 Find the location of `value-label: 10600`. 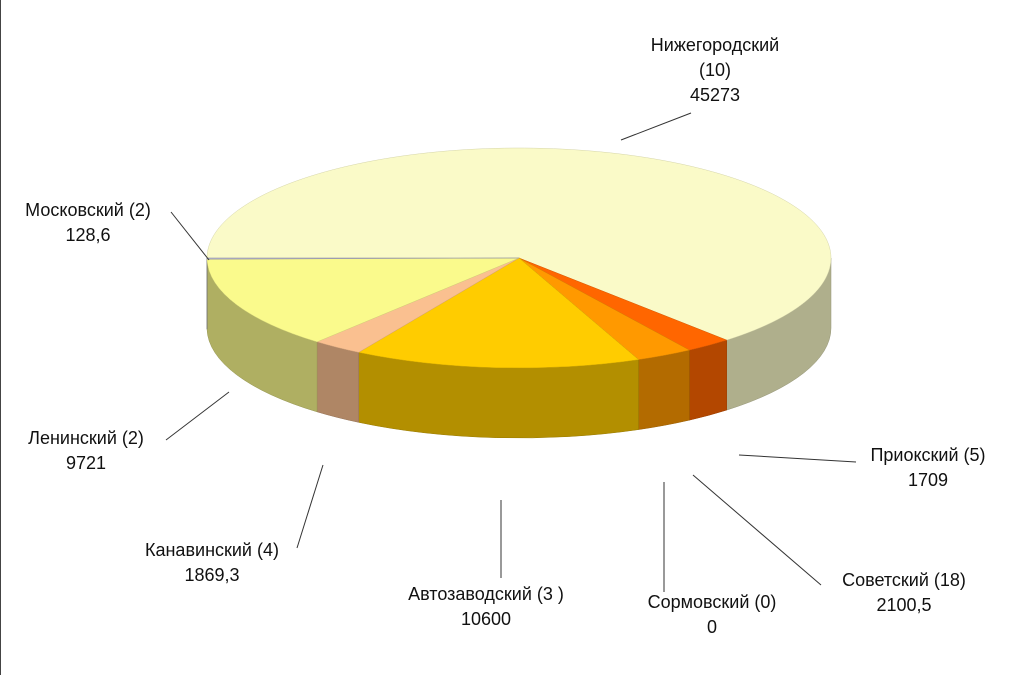

value-label: 10600 is located at coordinates (486, 619).